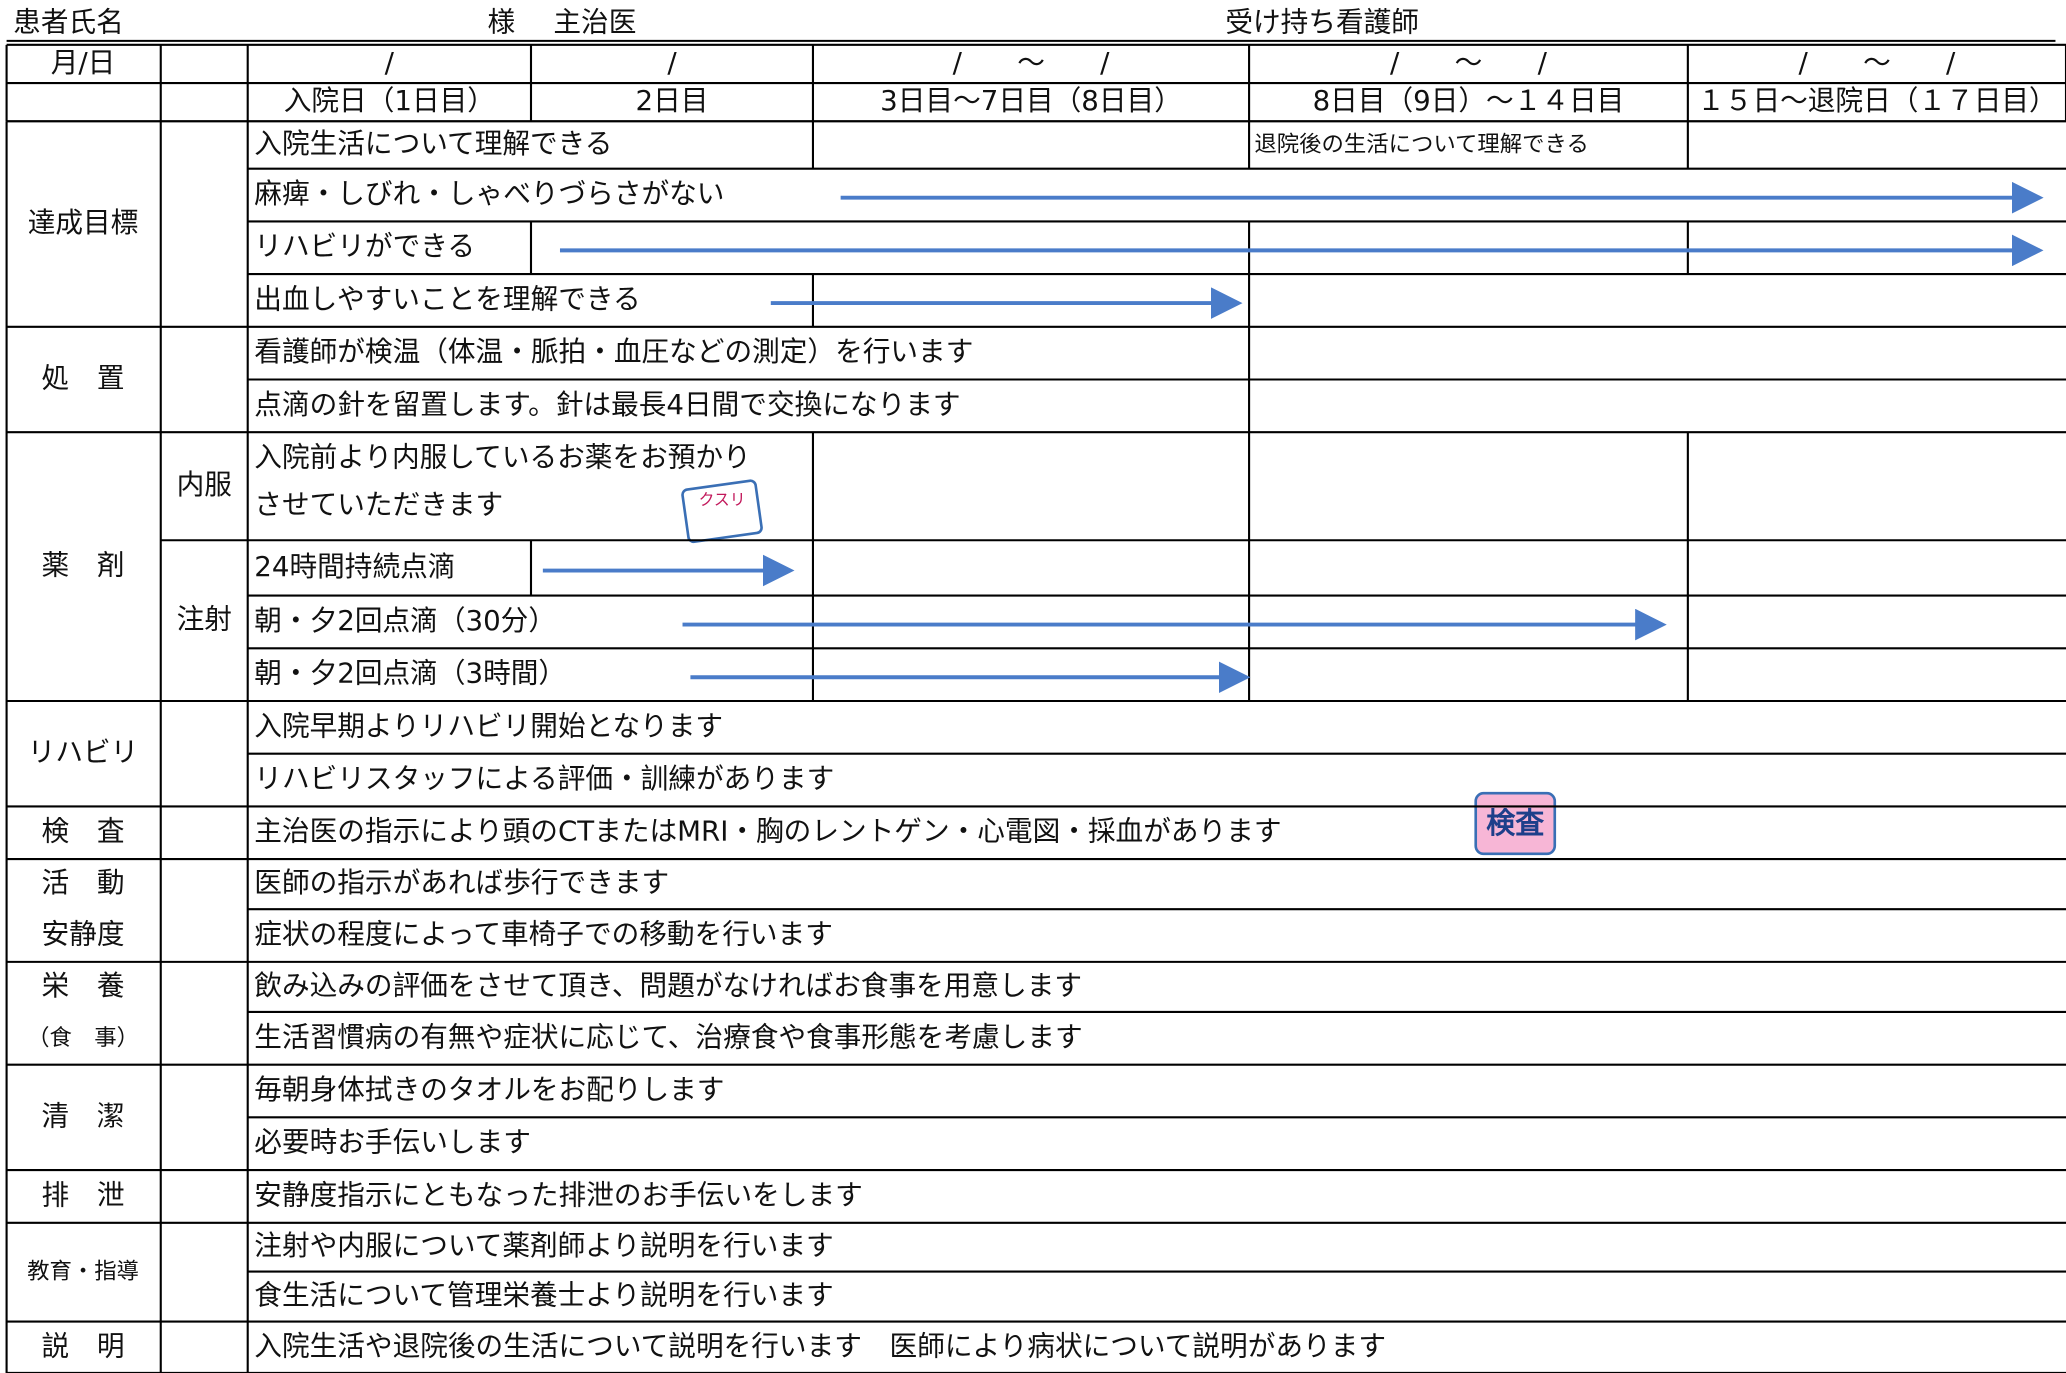  I want to click on row-text: 医師の指示があれば歩行できます, so click(461, 882).